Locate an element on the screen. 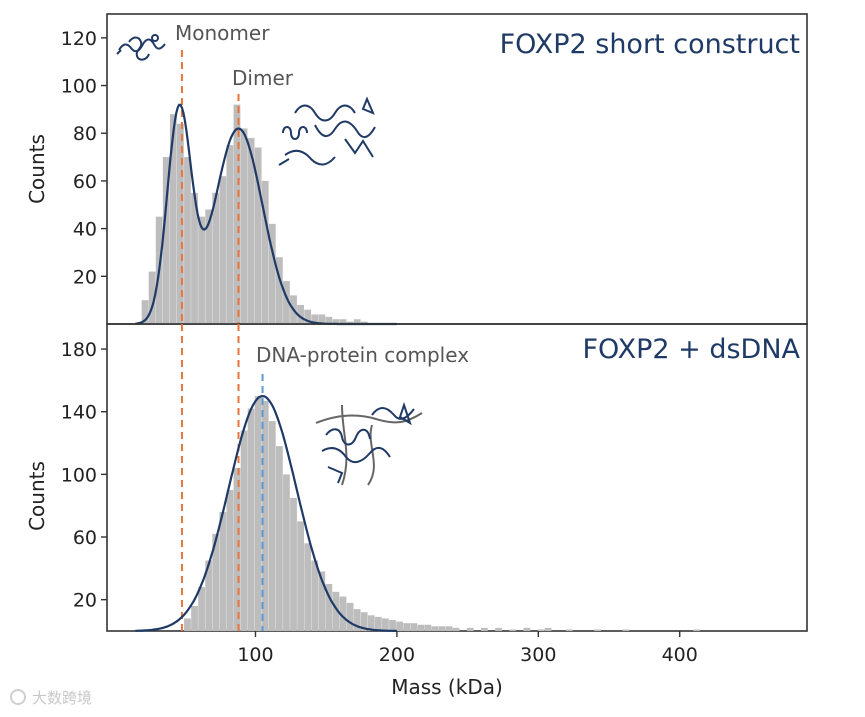  top-y-tick-label: 80 is located at coordinates (85, 134).